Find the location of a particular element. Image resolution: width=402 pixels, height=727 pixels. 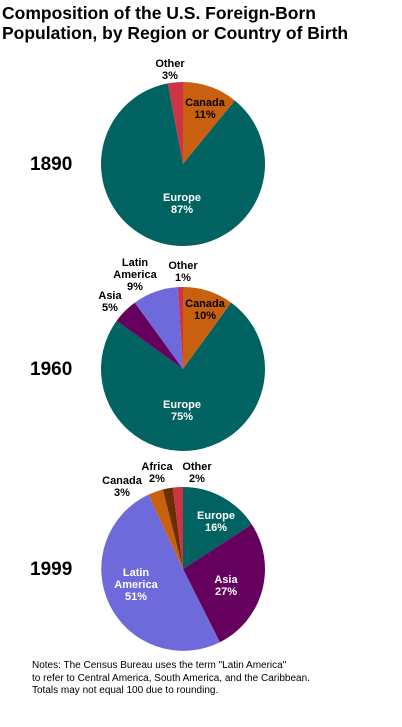

slice-1960-europe is located at coordinates (182, 376).